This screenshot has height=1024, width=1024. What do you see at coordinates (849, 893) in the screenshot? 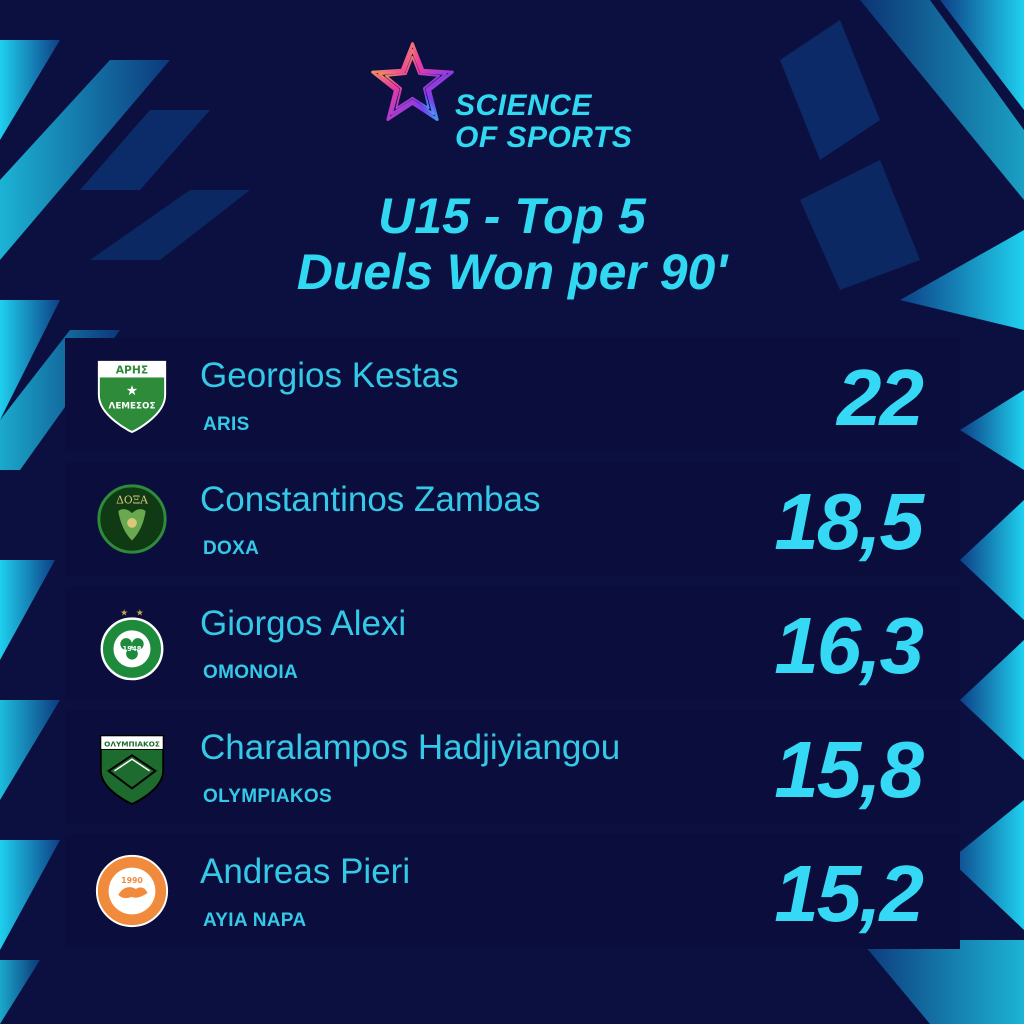
I see `stat-value: 15,2` at bounding box center [849, 893].